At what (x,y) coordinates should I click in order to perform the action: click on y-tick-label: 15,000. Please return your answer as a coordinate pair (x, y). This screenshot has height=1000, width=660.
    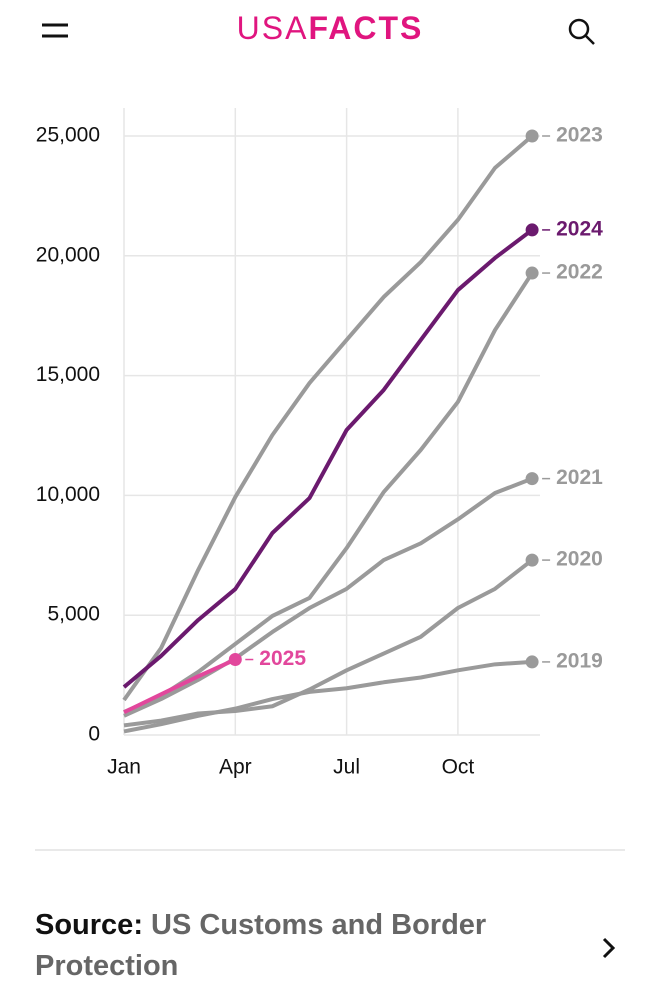
    Looking at the image, I should click on (68, 374).